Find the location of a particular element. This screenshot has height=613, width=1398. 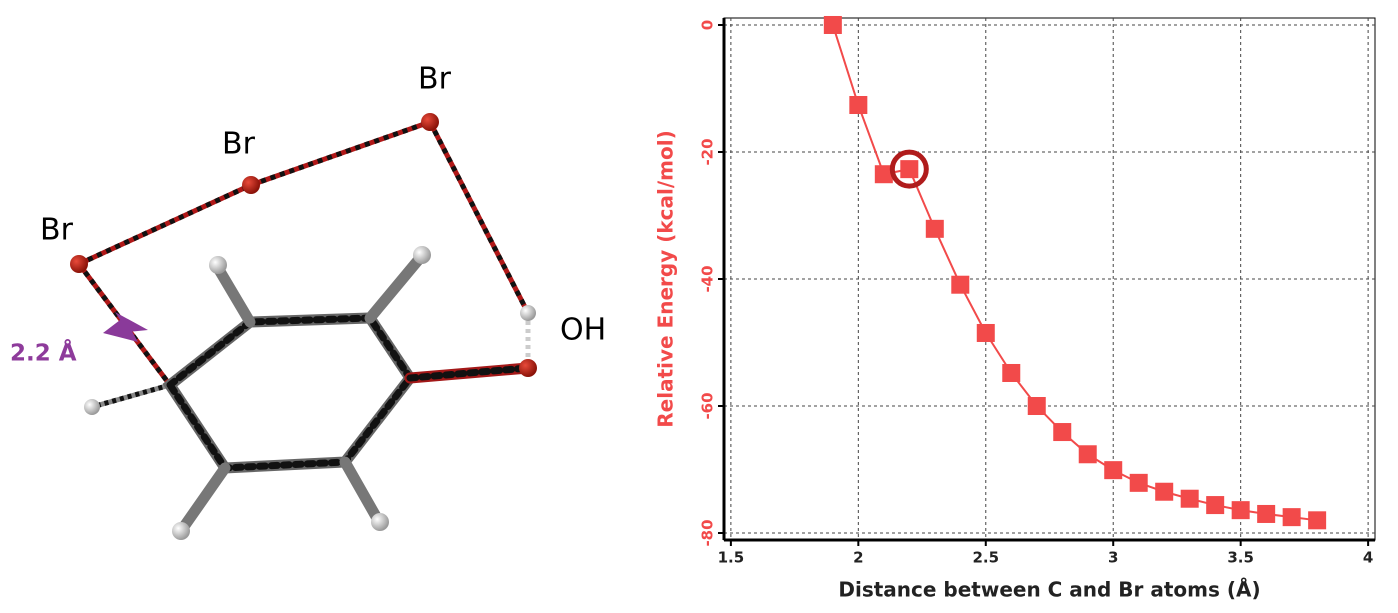

y-tick-label: 0 is located at coordinates (708, 25).